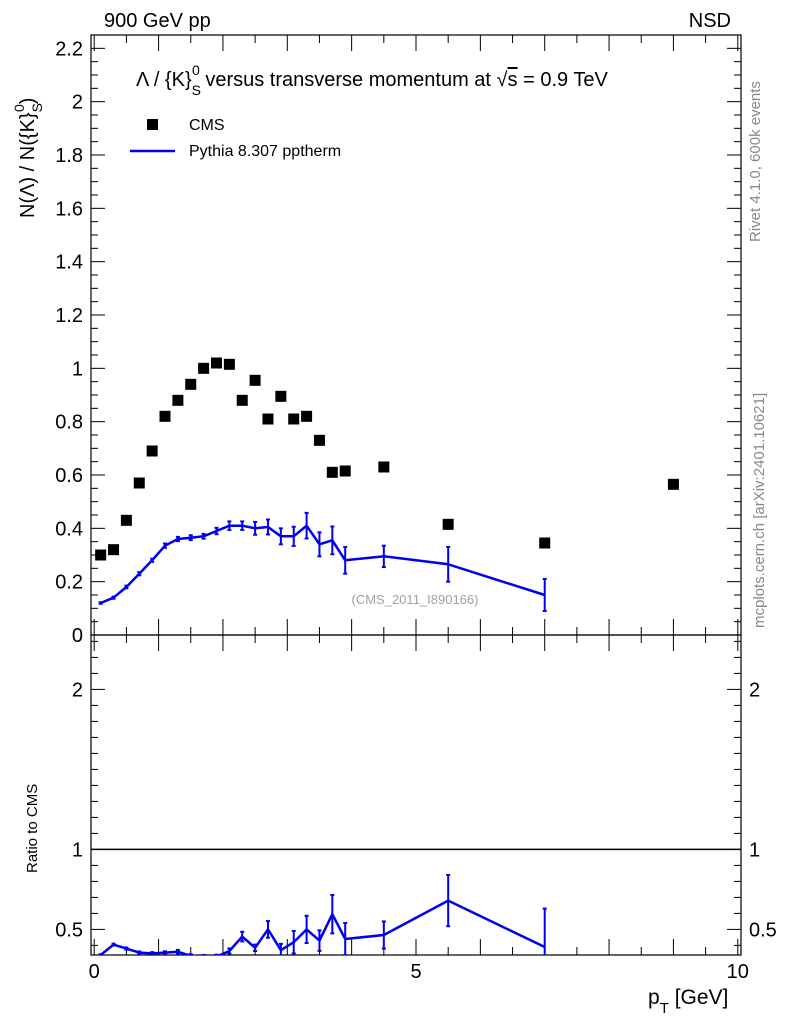 This screenshot has height=1024, width=786. What do you see at coordinates (754, 690) in the screenshot?
I see `ratio-y-tick-label-right: 2` at bounding box center [754, 690].